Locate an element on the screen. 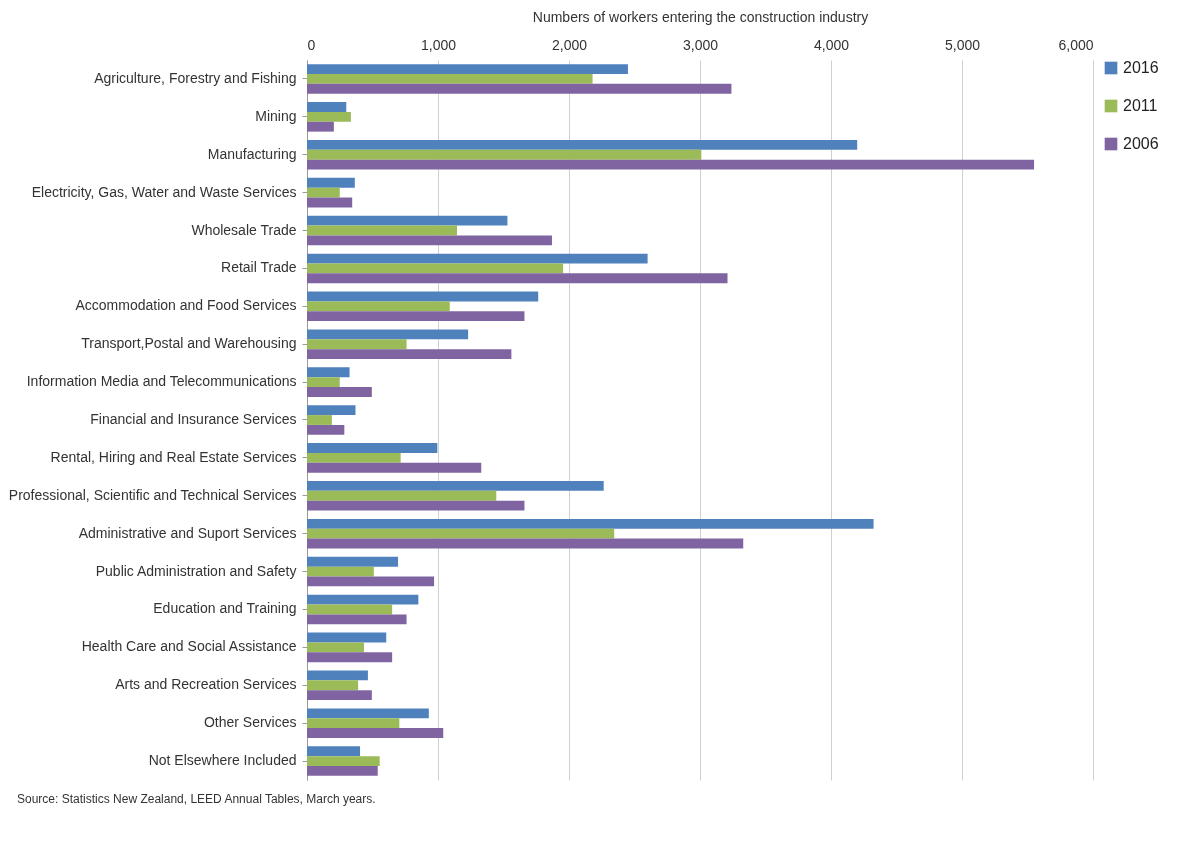 Image resolution: width=1188 pixels, height=866 pixels. x-tick-label: 0 is located at coordinates (311, 44).